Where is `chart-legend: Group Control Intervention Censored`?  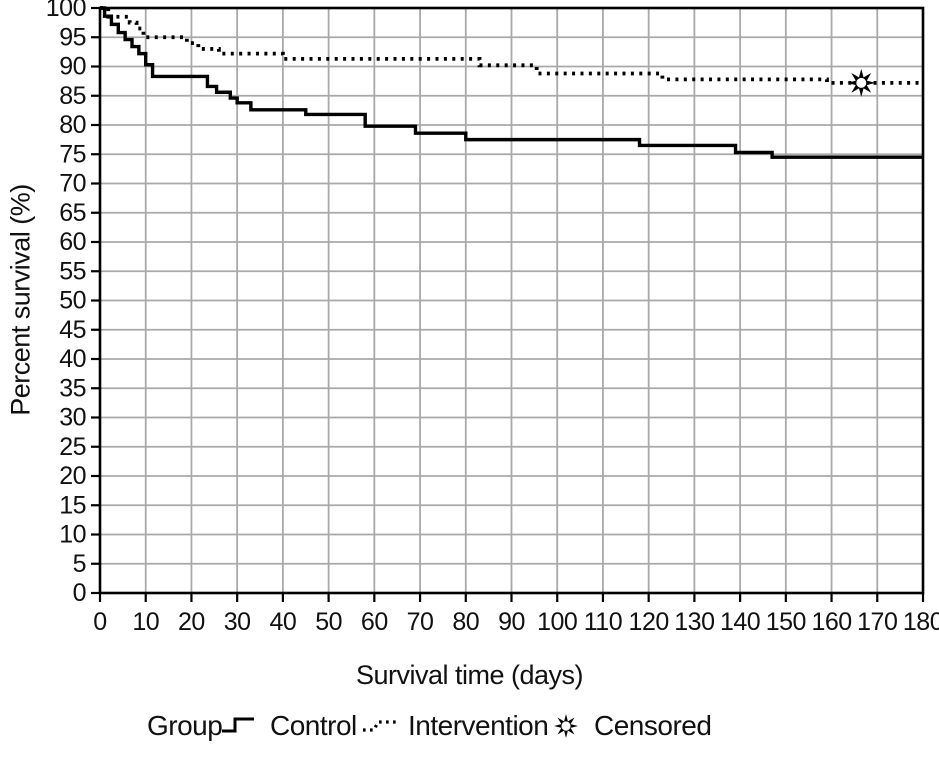 chart-legend: Group Control Intervention Censored is located at coordinates (469, 729).